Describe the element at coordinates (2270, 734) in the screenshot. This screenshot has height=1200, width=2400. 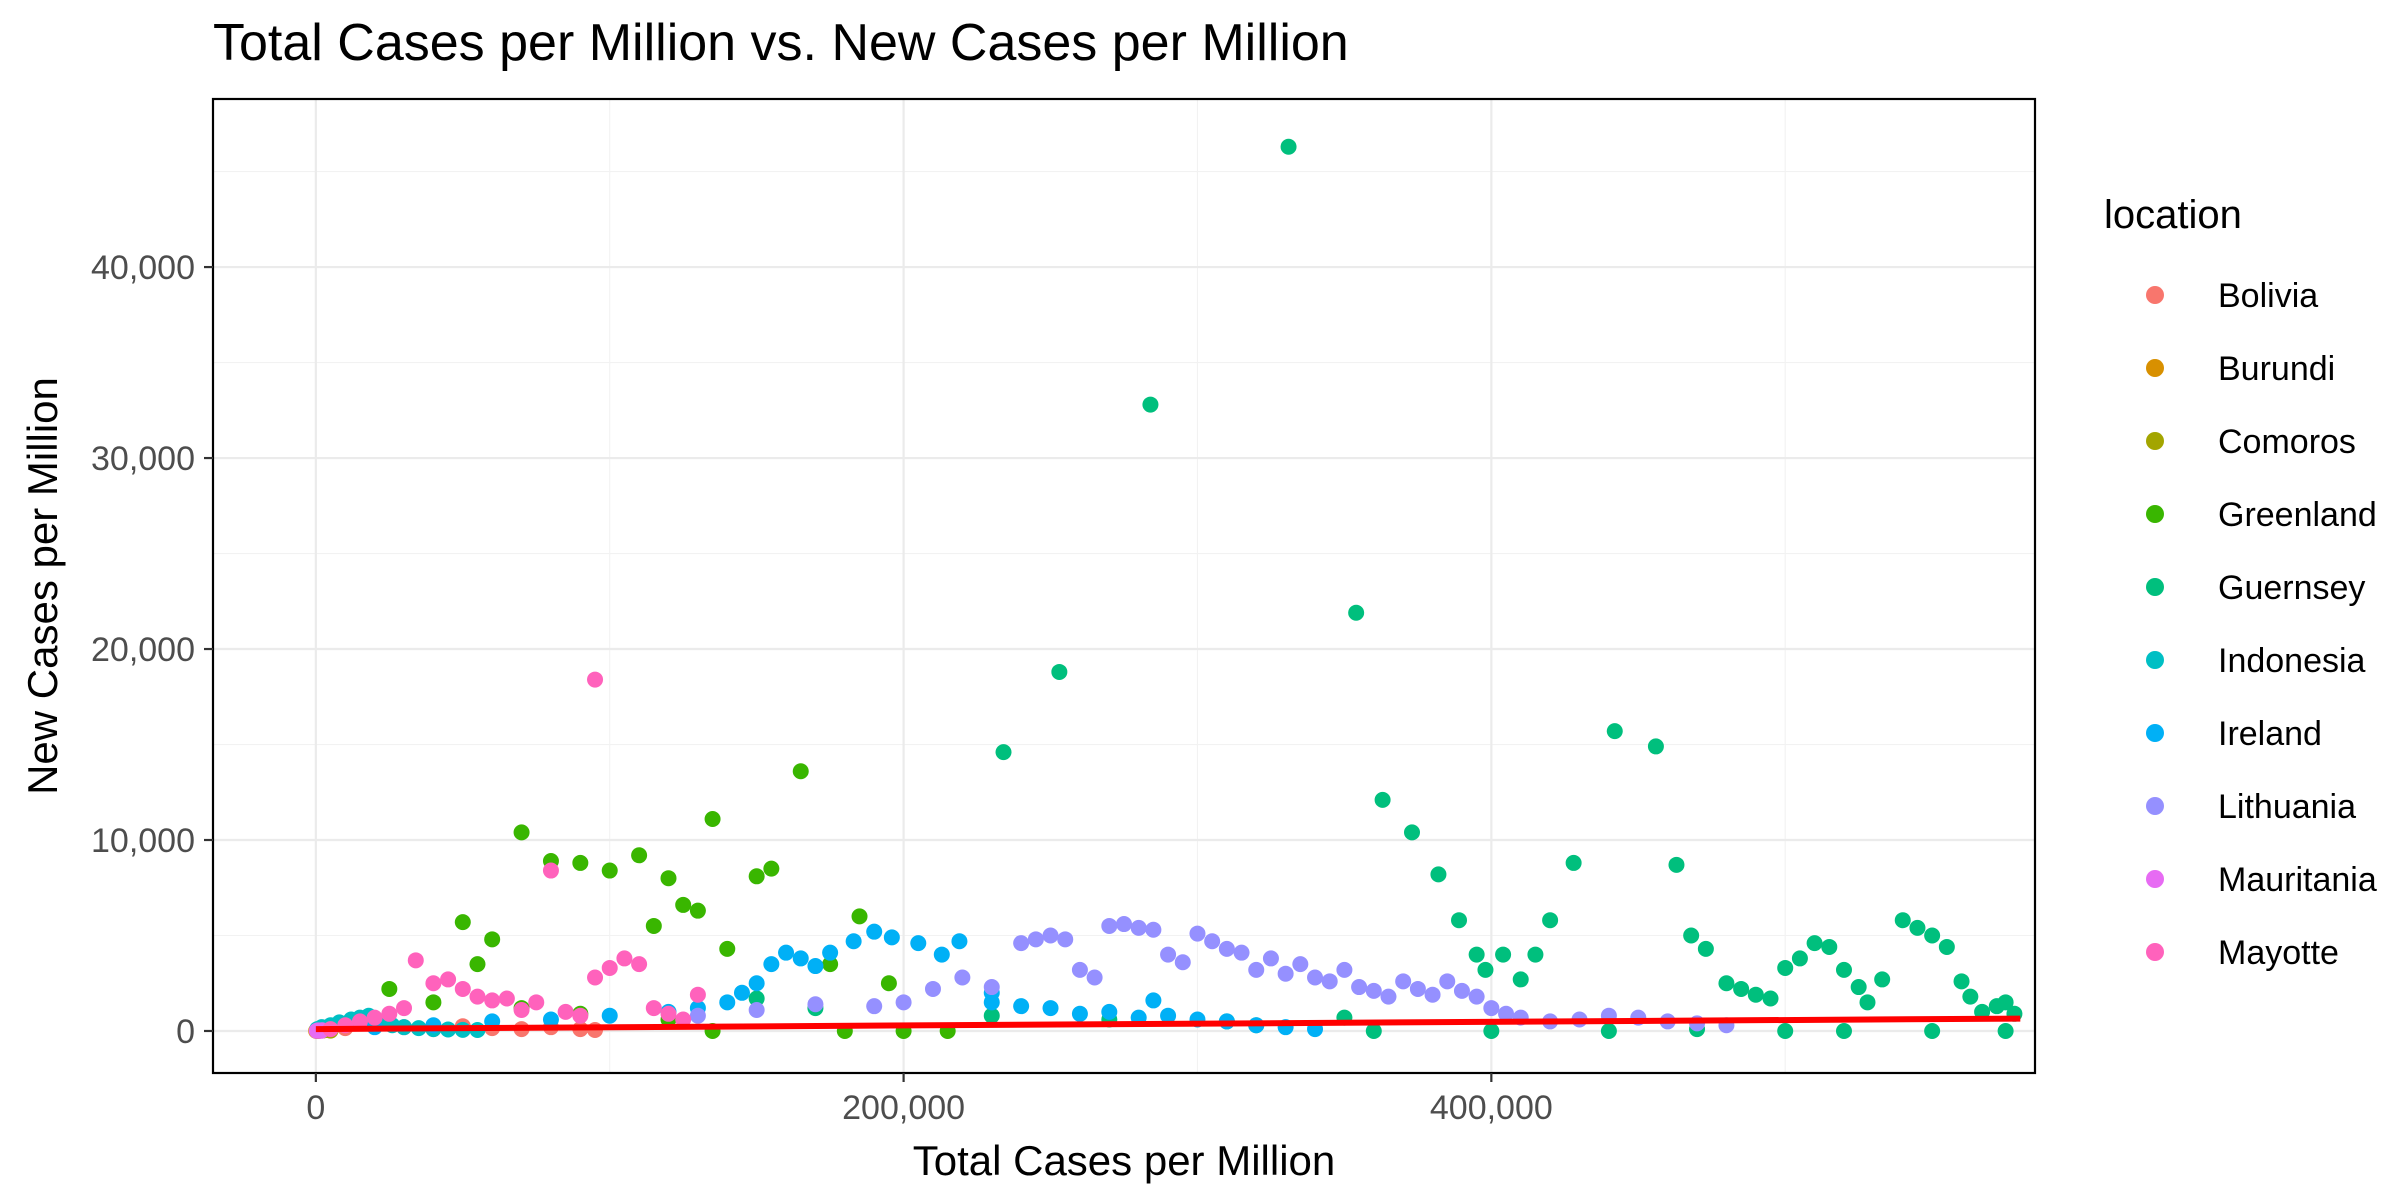
I see `legend-label-ireland: Ireland` at that location.